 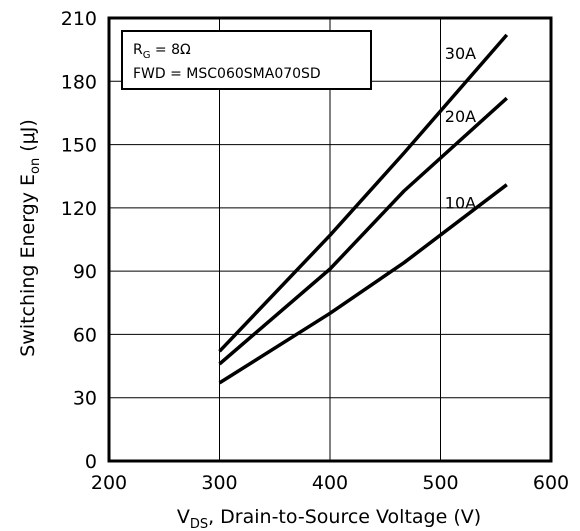 What do you see at coordinates (79, 82) in the screenshot?
I see `y-tick-label: 180` at bounding box center [79, 82].